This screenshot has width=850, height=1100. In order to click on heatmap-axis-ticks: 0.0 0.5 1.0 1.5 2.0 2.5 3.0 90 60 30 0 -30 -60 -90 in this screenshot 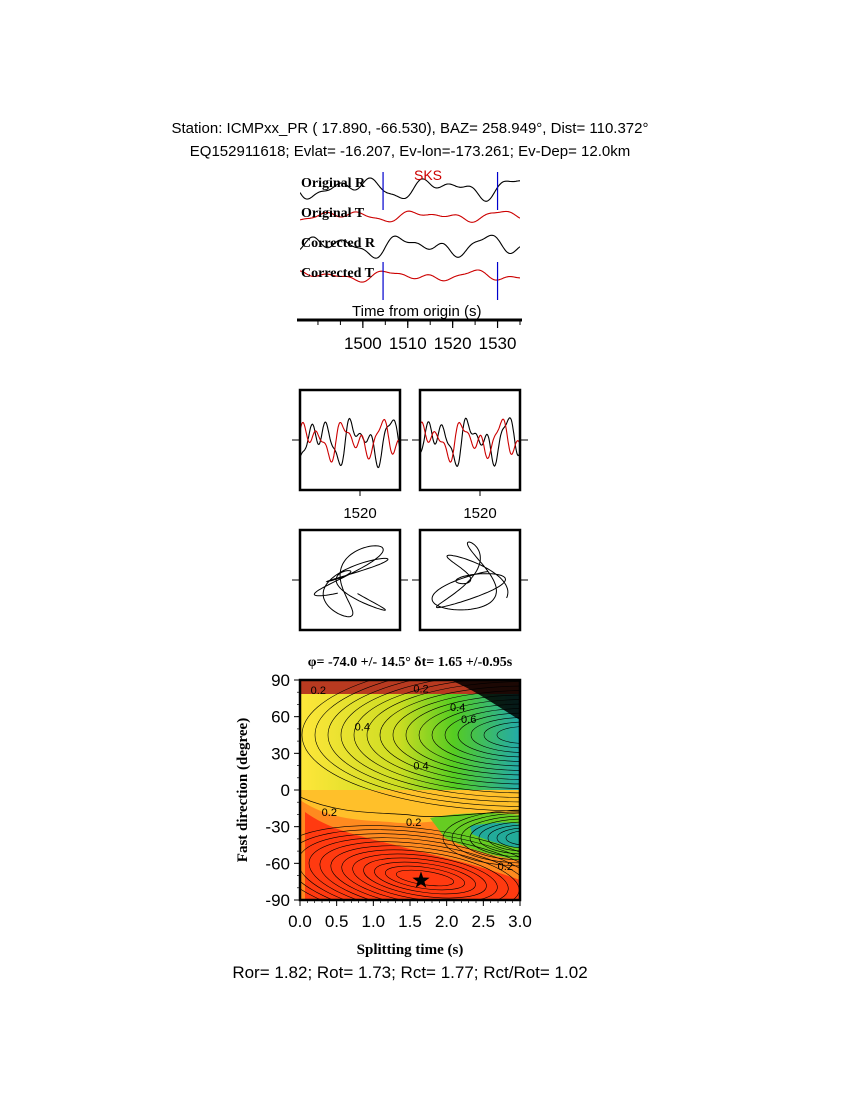, I will do `click(398, 801)`.